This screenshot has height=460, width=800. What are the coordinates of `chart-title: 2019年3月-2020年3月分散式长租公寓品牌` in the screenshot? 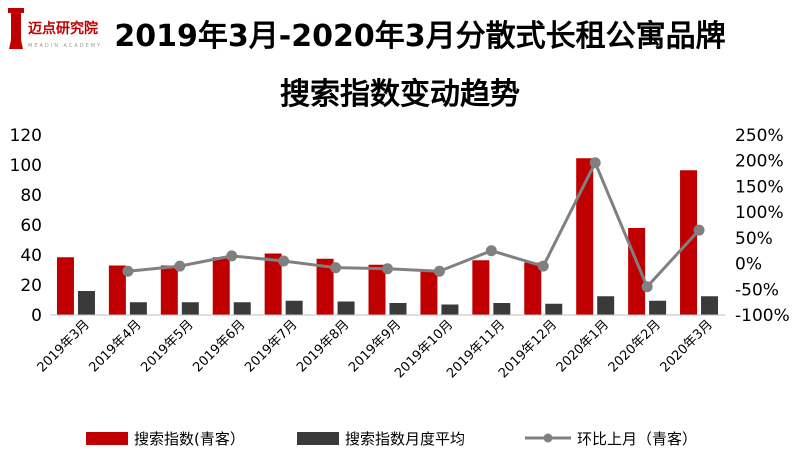 It's located at (419, 36).